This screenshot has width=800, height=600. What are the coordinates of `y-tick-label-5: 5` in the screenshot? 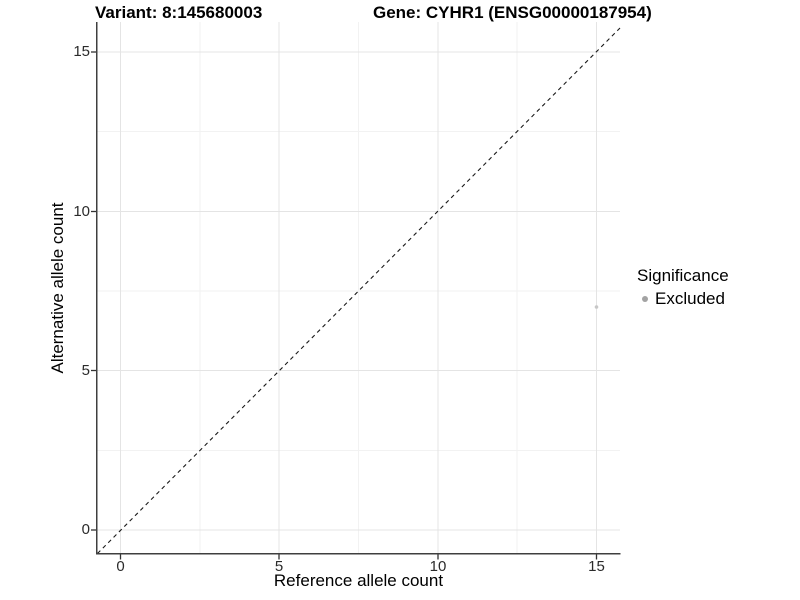 It's located at (85, 370).